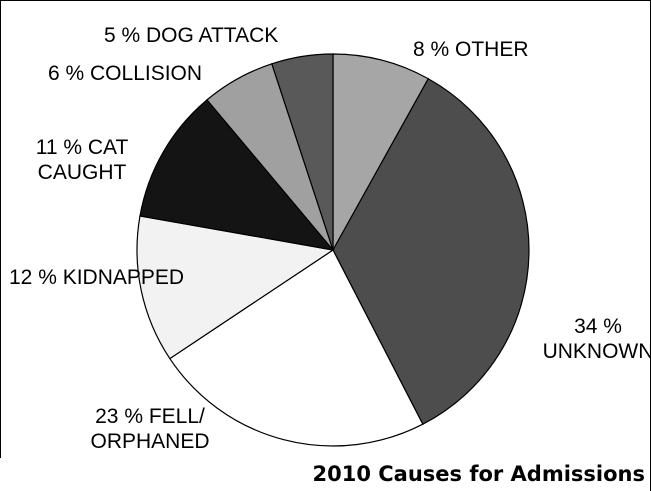 This screenshot has height=491, width=651. I want to click on chart-title: 2010 Causes for Admissions, so click(478, 474).